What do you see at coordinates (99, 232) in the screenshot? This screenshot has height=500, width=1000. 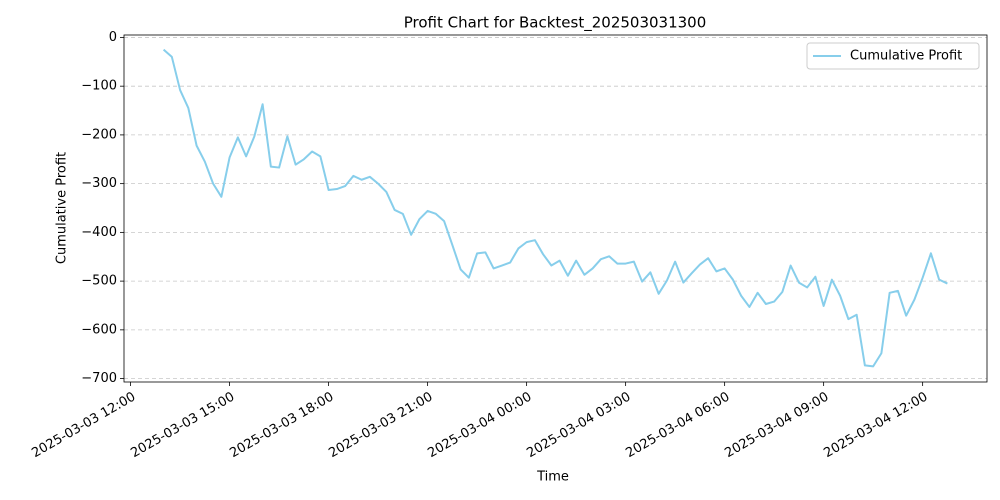 I see `y-tick-label: −400` at bounding box center [99, 232].